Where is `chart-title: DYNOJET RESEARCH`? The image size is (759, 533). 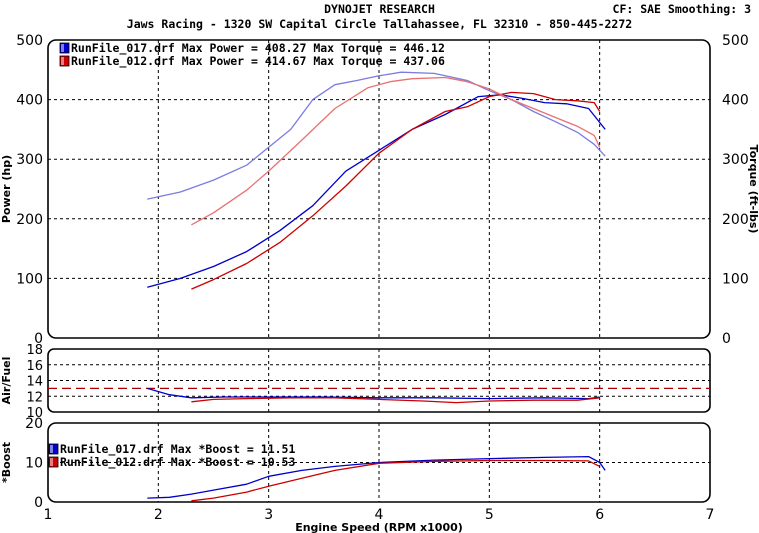 chart-title: DYNOJET RESEARCH is located at coordinates (379, 9).